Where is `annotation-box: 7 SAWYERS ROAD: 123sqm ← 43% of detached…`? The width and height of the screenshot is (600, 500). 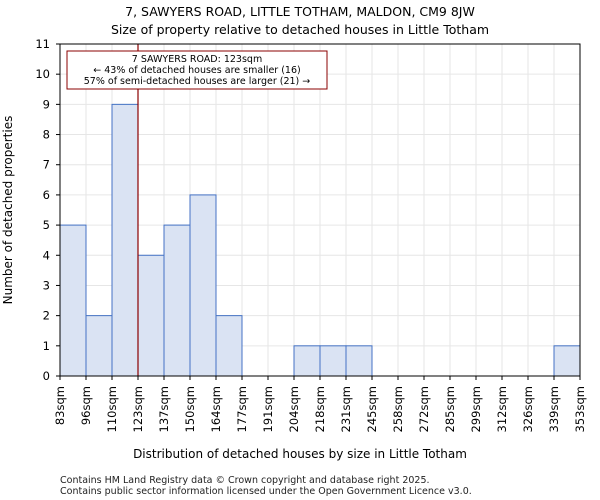
annotation-box: 7 SAWYERS ROAD: 123sqm ← 43% of detached… is located at coordinates (197, 70).